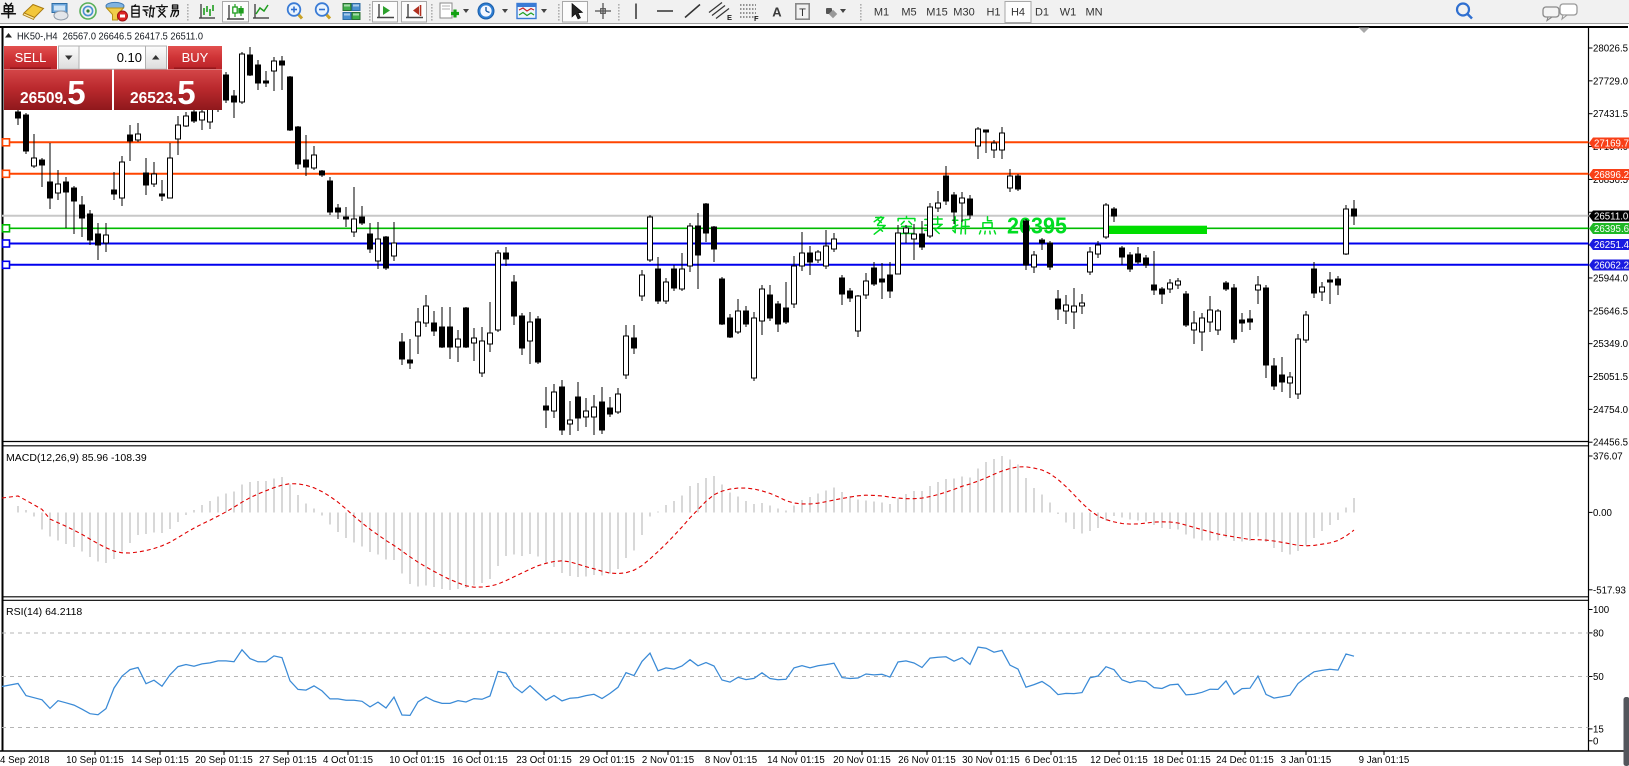 The width and height of the screenshot is (1629, 766). What do you see at coordinates (1182, 760) in the screenshot?
I see `svg-text: 18 Dec 01:15` at bounding box center [1182, 760].